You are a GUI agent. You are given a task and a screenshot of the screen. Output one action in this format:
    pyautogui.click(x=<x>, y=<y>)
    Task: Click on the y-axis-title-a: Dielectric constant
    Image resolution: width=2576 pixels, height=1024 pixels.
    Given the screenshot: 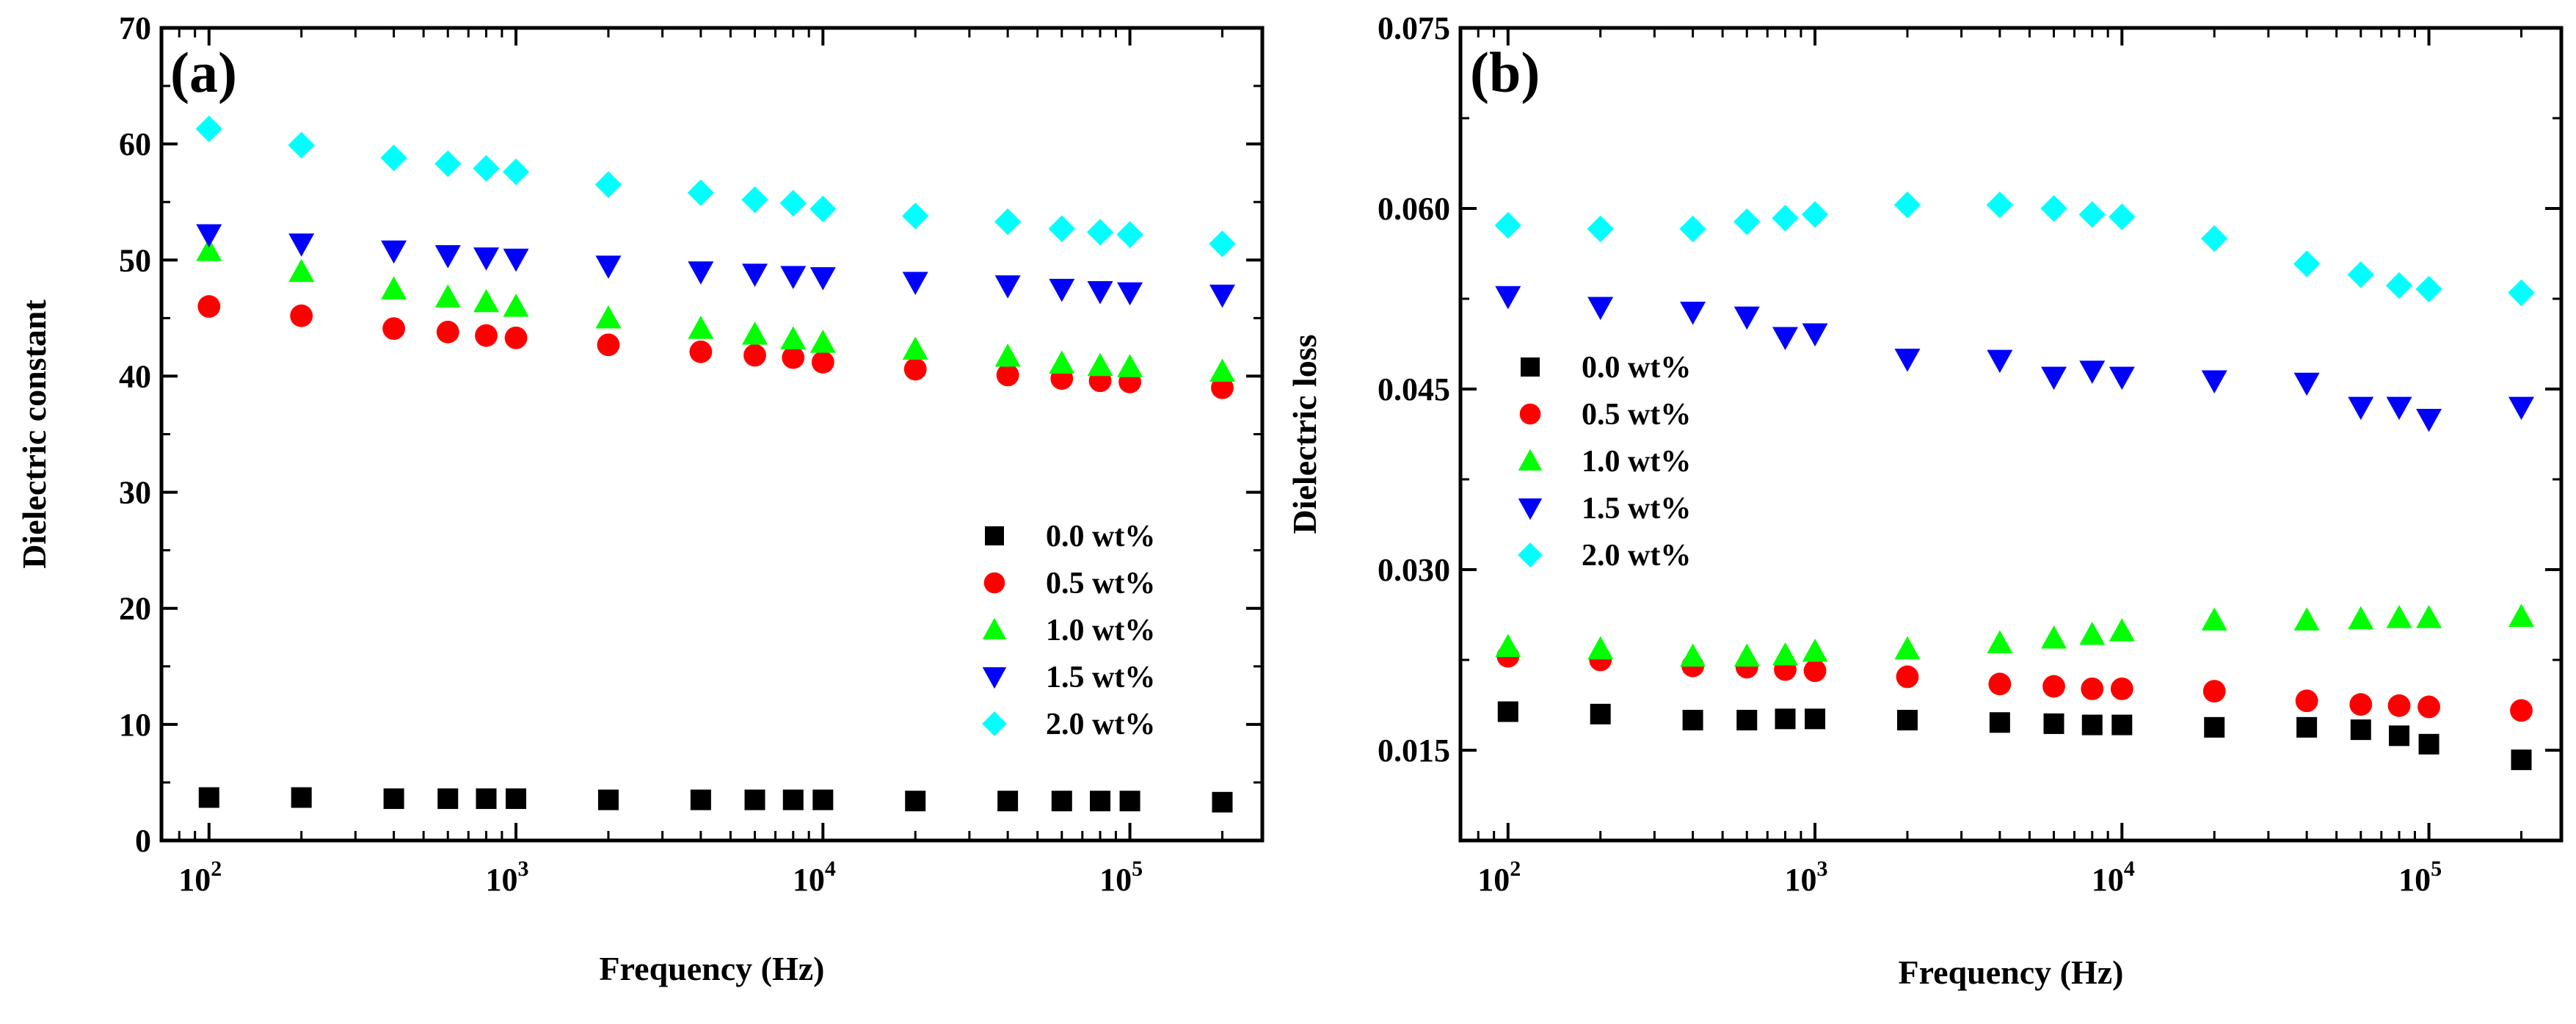 What is the action you would take?
    pyautogui.click(x=34, y=434)
    